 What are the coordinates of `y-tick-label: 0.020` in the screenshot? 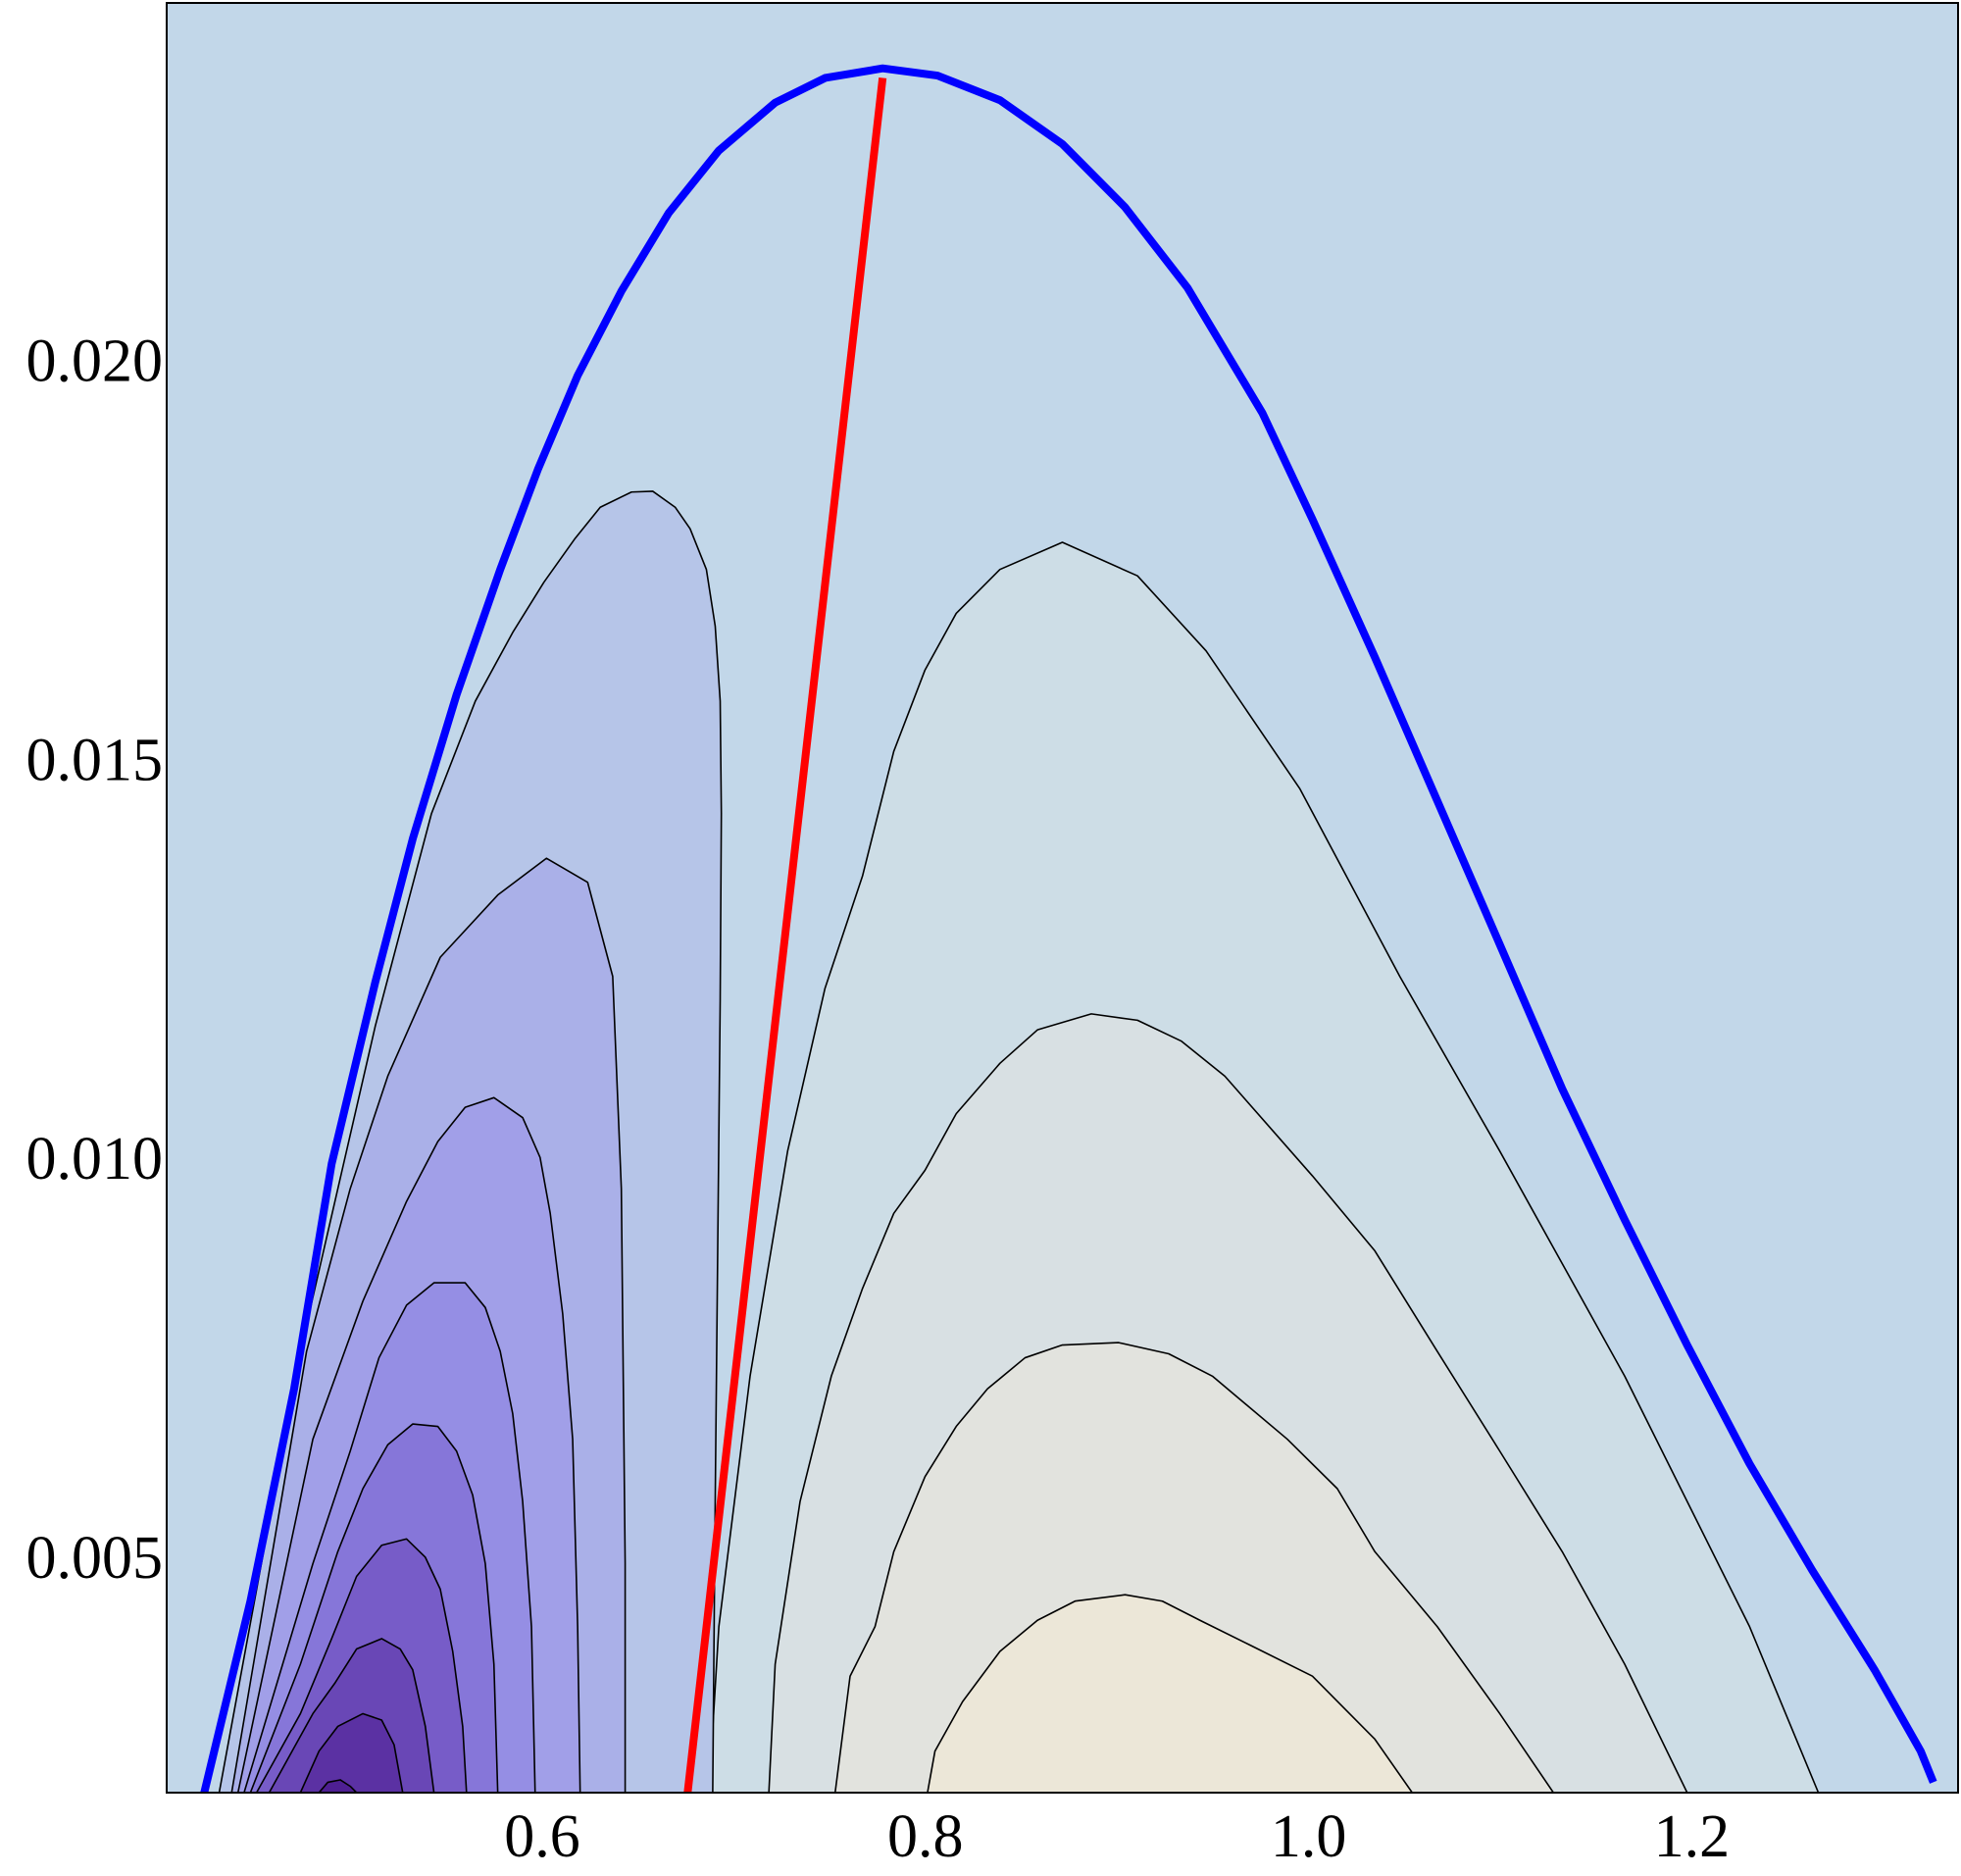 It's located at (95, 362).